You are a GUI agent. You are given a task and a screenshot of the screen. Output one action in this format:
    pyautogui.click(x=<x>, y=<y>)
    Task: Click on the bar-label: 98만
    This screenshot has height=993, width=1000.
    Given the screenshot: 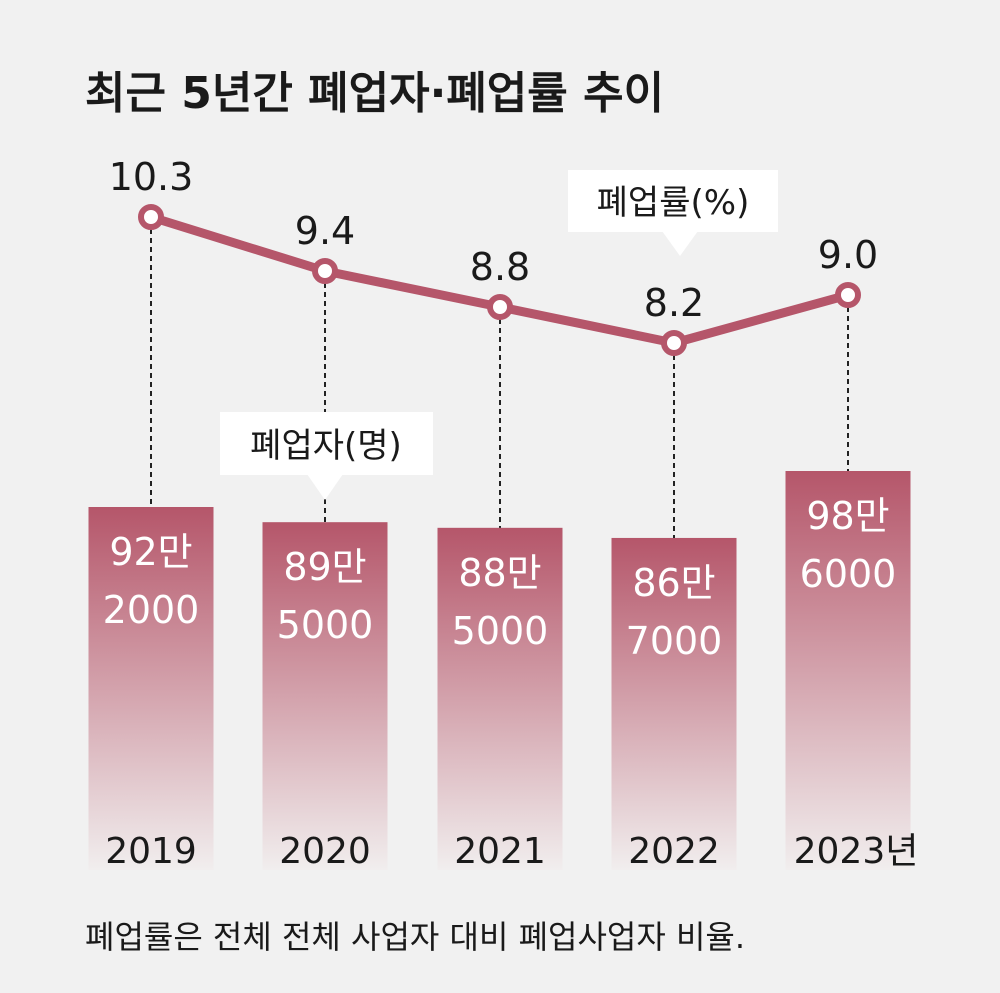 What is the action you would take?
    pyautogui.click(x=847, y=516)
    